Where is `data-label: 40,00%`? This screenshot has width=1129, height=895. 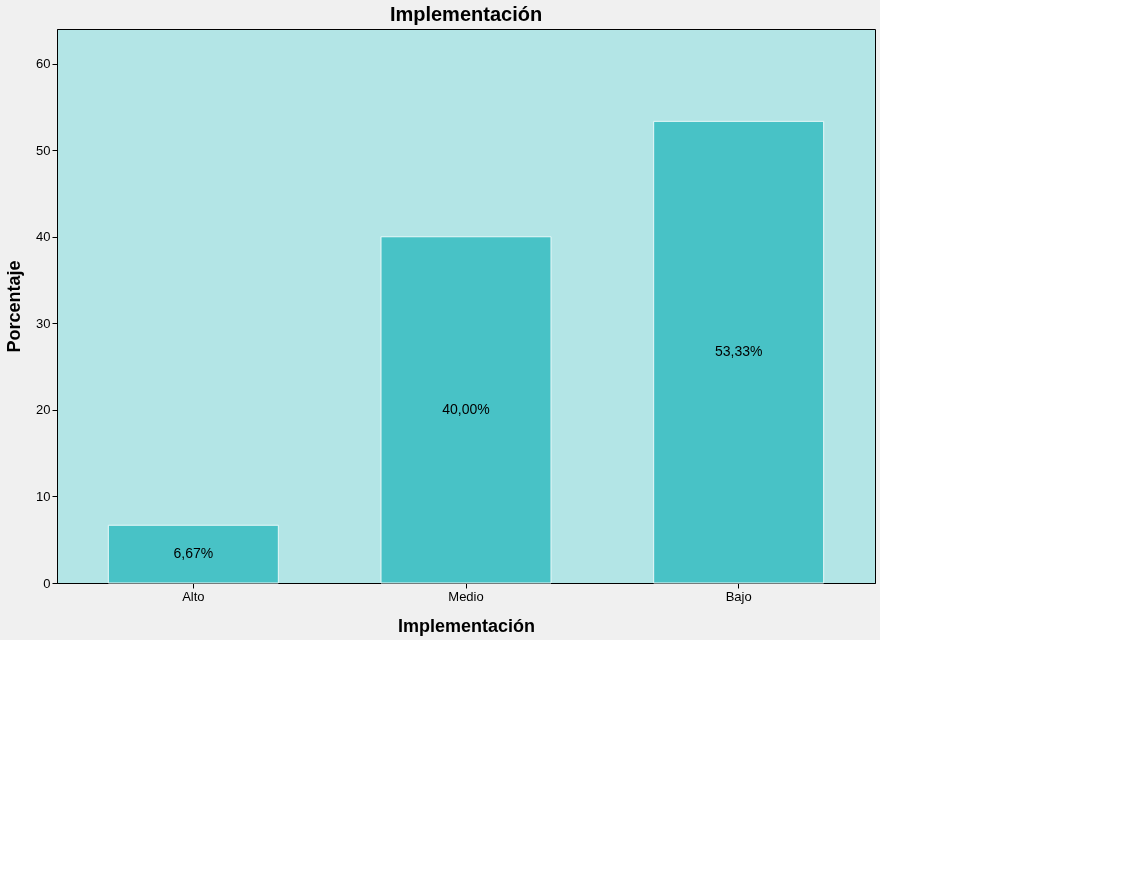 data-label: 40,00% is located at coordinates (466, 408).